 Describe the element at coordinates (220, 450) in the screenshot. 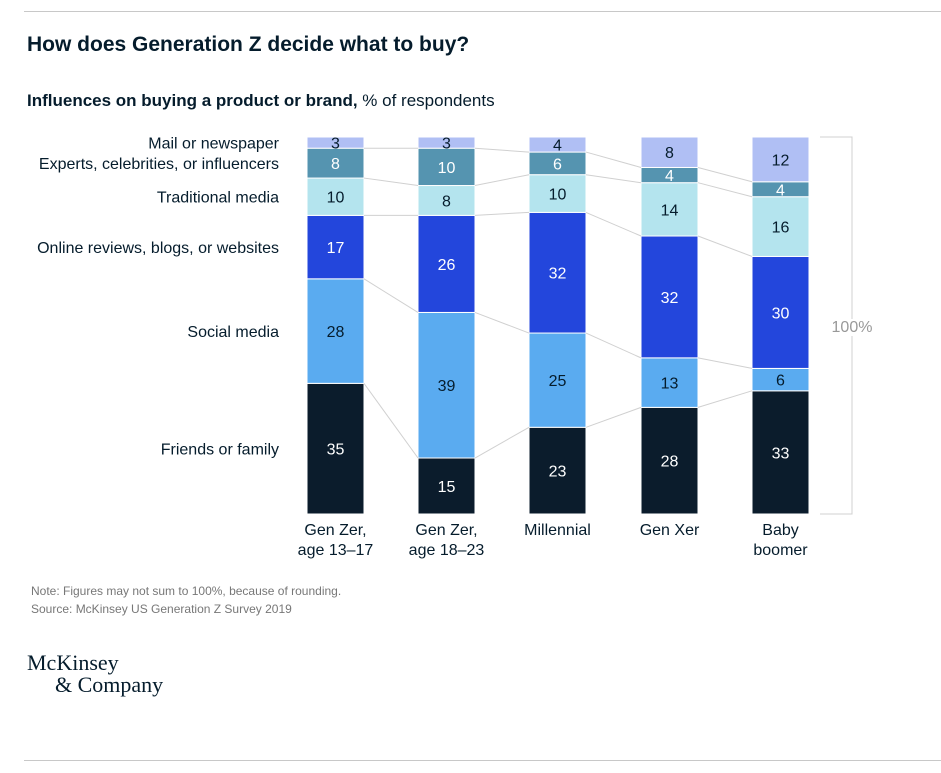

I see `series-label: Friends or family` at that location.